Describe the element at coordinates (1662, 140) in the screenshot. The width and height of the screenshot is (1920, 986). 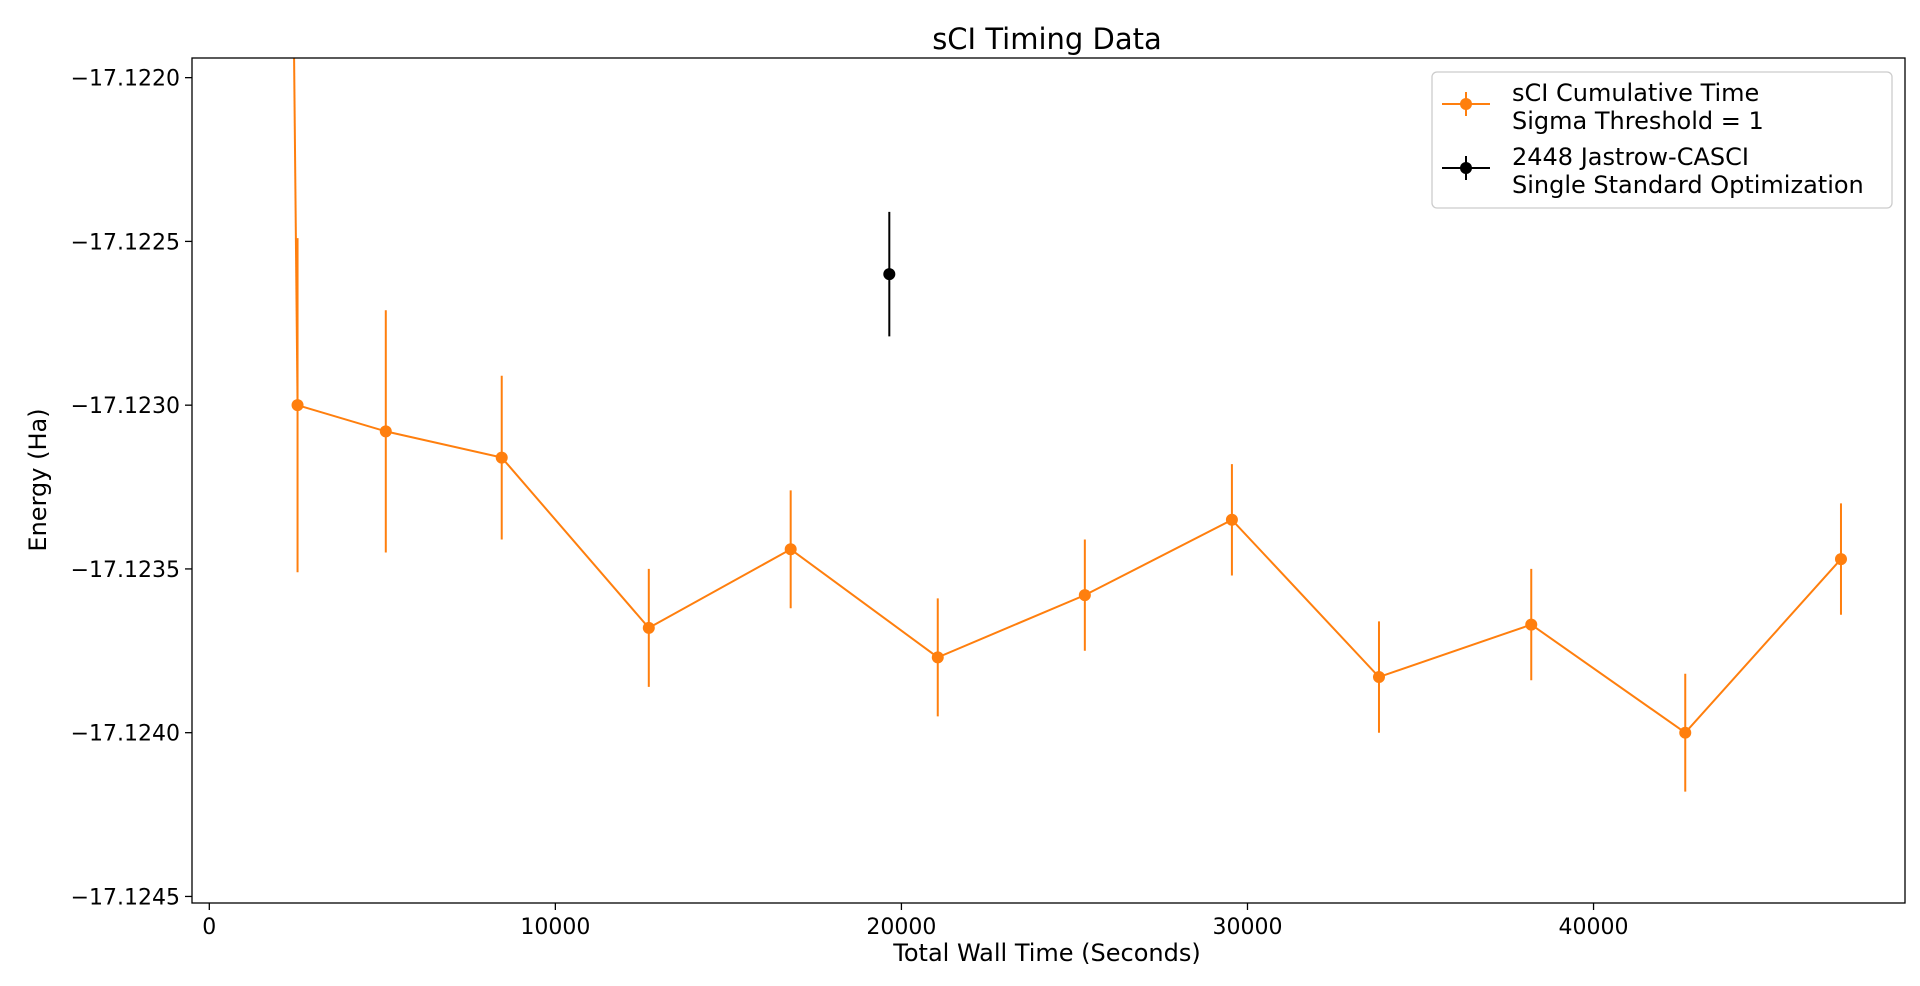
I see `legend-box` at that location.